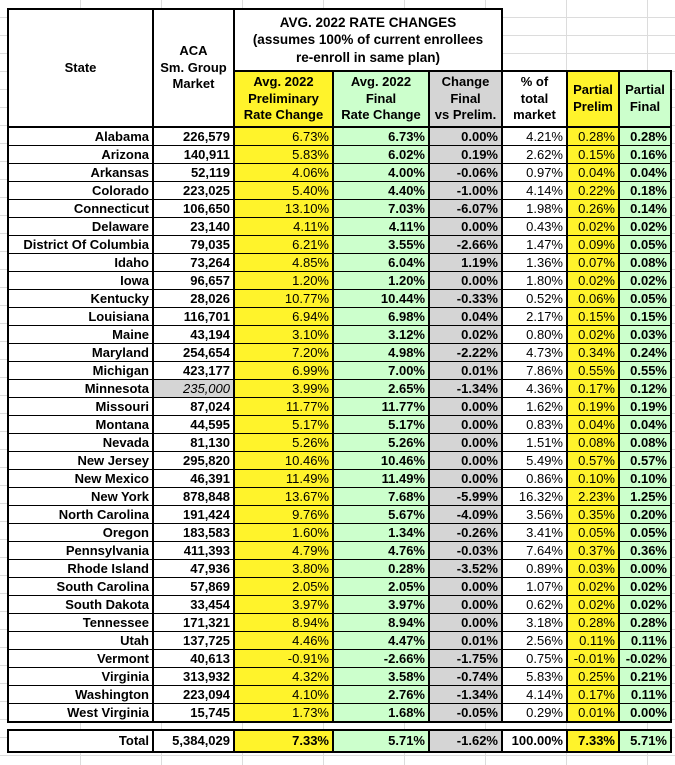 The image size is (675, 765). Describe the element at coordinates (193, 460) in the screenshot. I see `cell-market-size: 295,820` at that location.